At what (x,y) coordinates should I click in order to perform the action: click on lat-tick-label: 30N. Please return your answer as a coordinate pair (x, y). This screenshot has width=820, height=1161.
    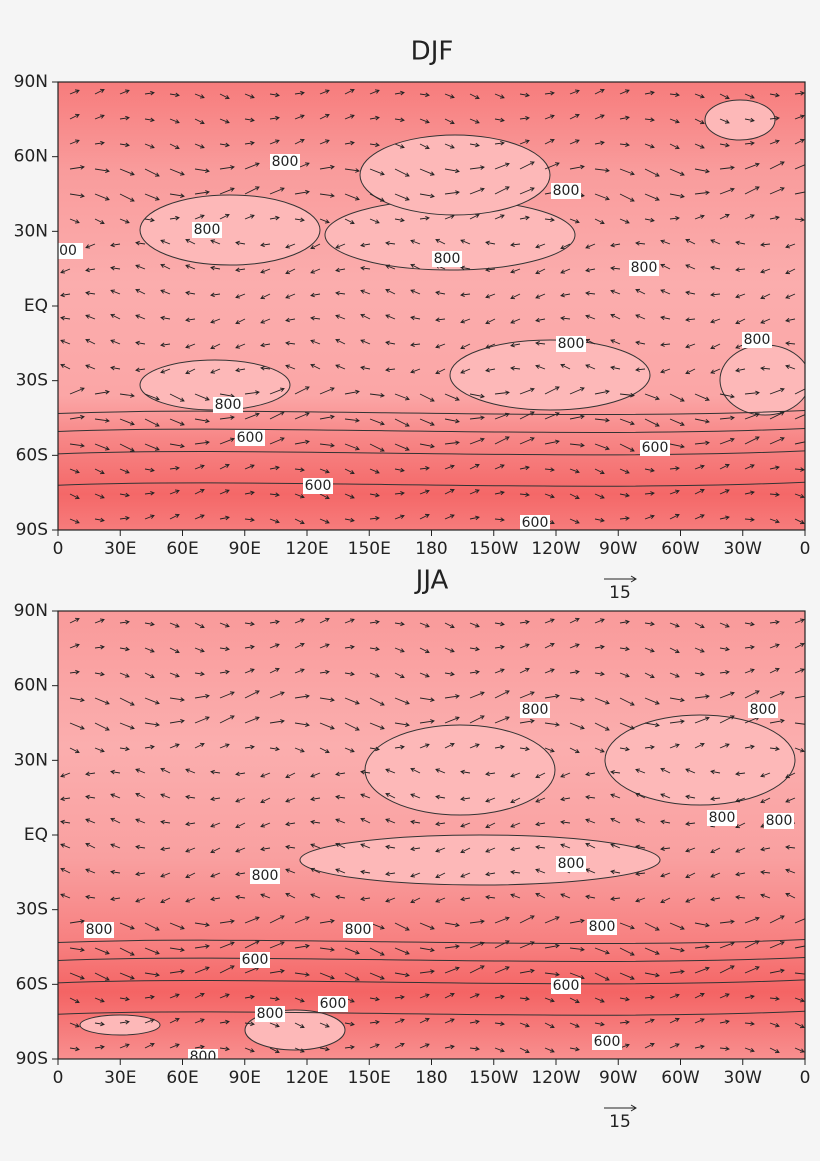
    Looking at the image, I should click on (31, 760).